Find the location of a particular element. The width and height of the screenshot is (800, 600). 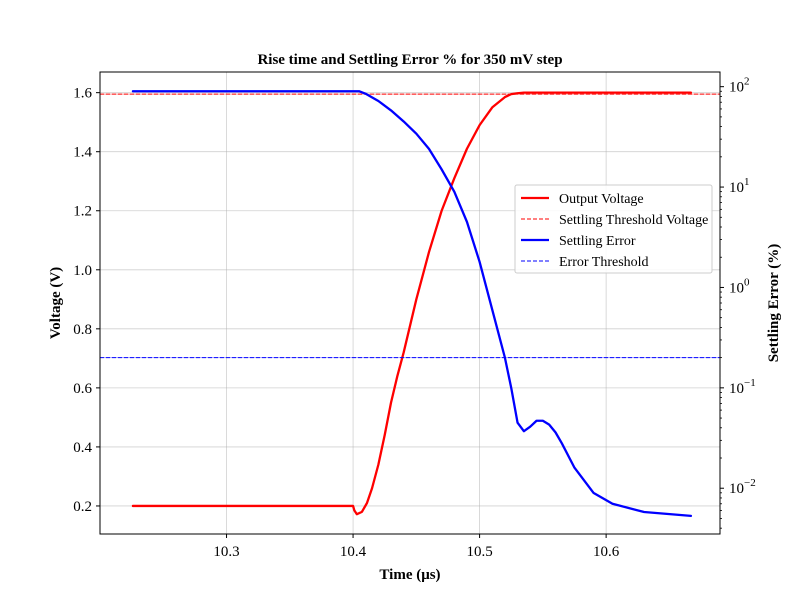

legend-label-settling-threshold-voltage: Settling Threshold Voltage is located at coordinates (633, 220).